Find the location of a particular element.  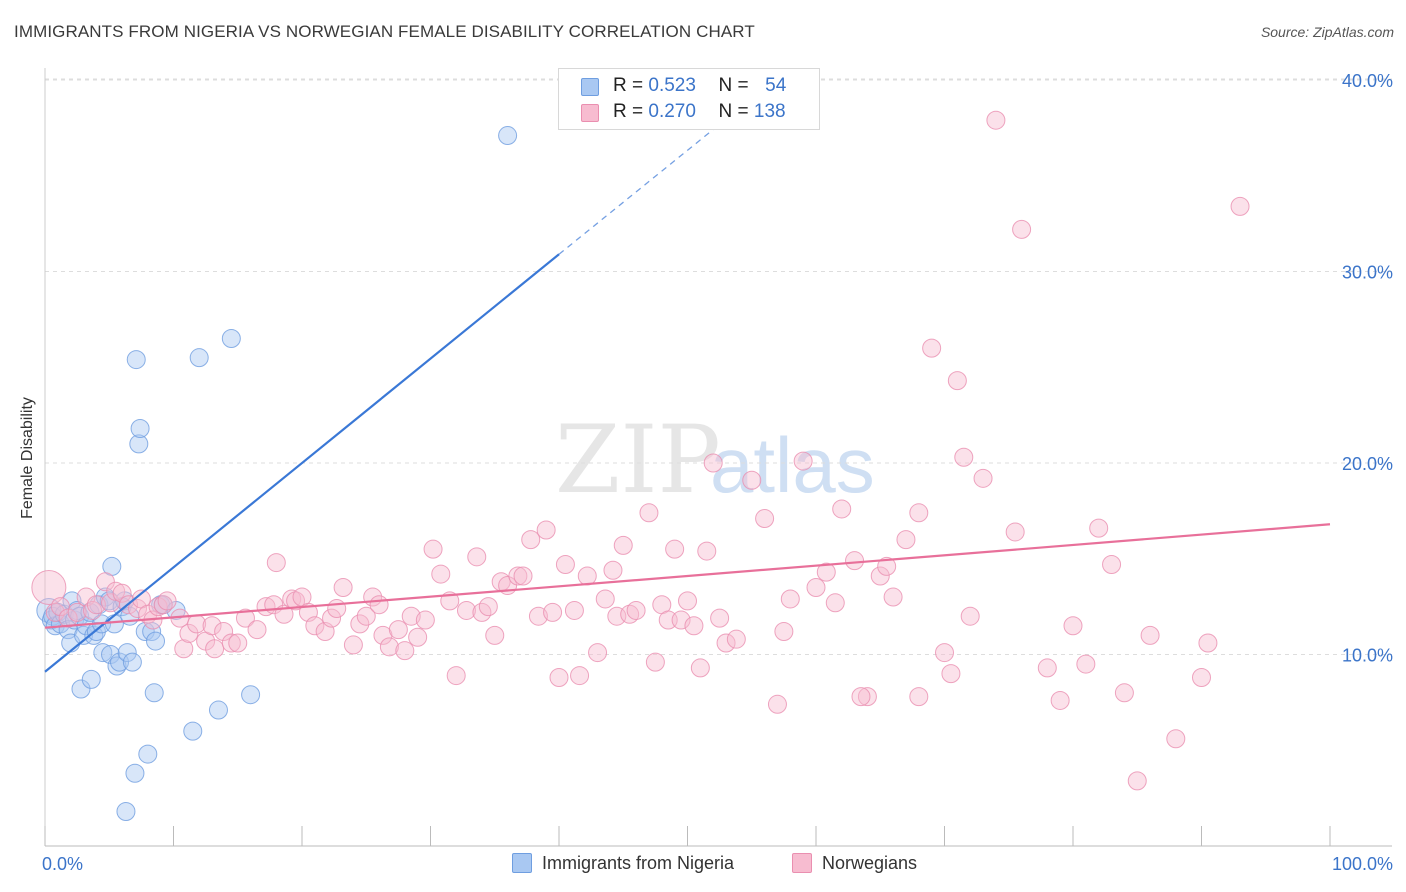

legend-text-nigeria: R = 0.523 N = 54 is located at coordinates (699, 86).